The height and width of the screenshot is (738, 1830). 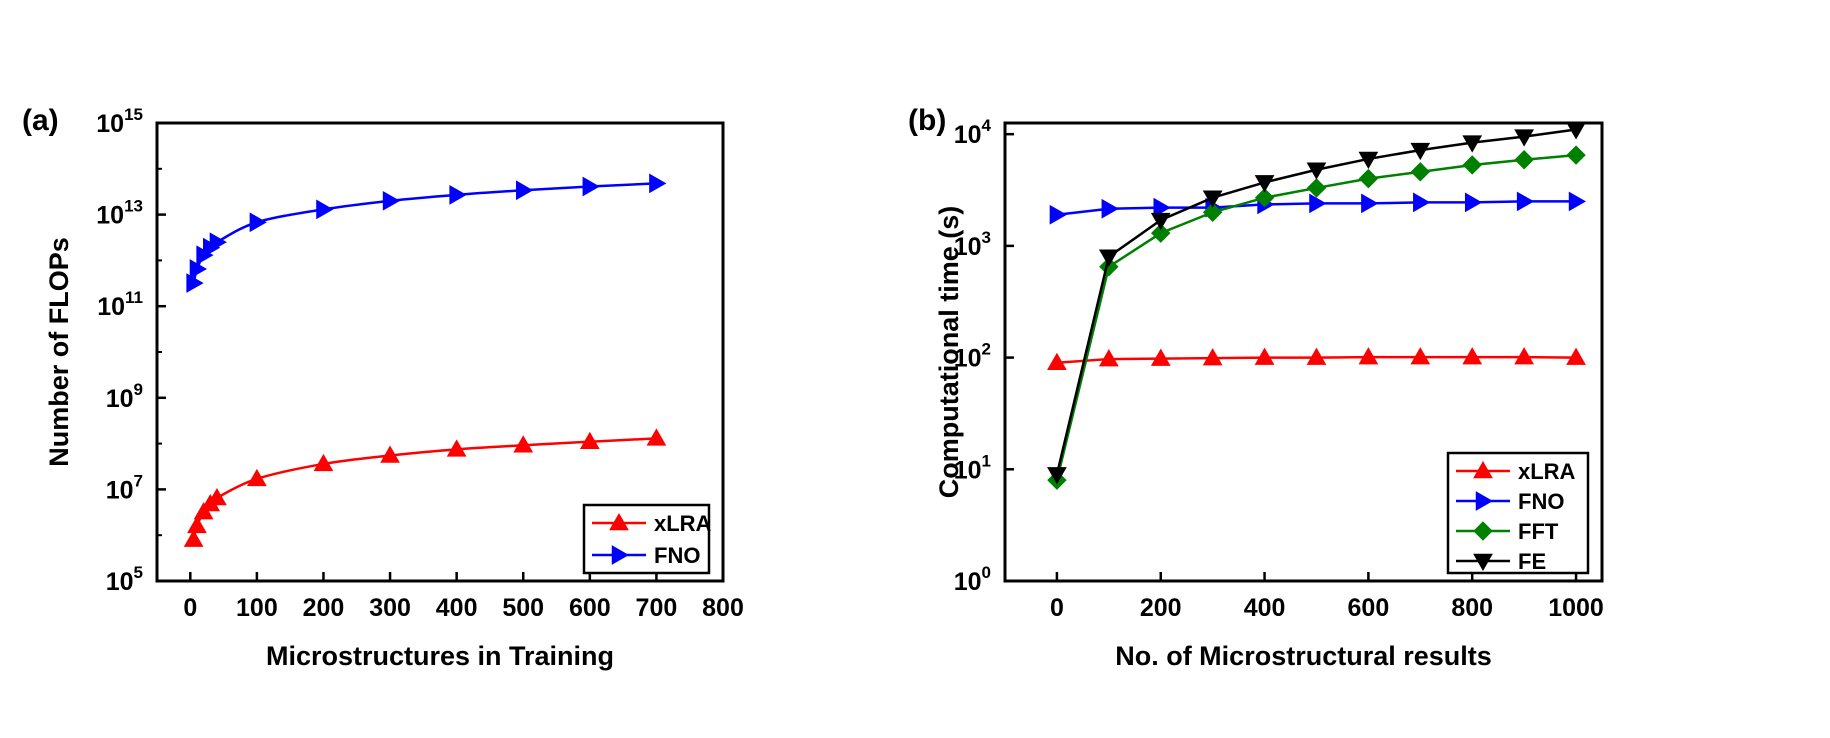 I want to click on y-tick-label: 10⁰, so click(x=972, y=579).